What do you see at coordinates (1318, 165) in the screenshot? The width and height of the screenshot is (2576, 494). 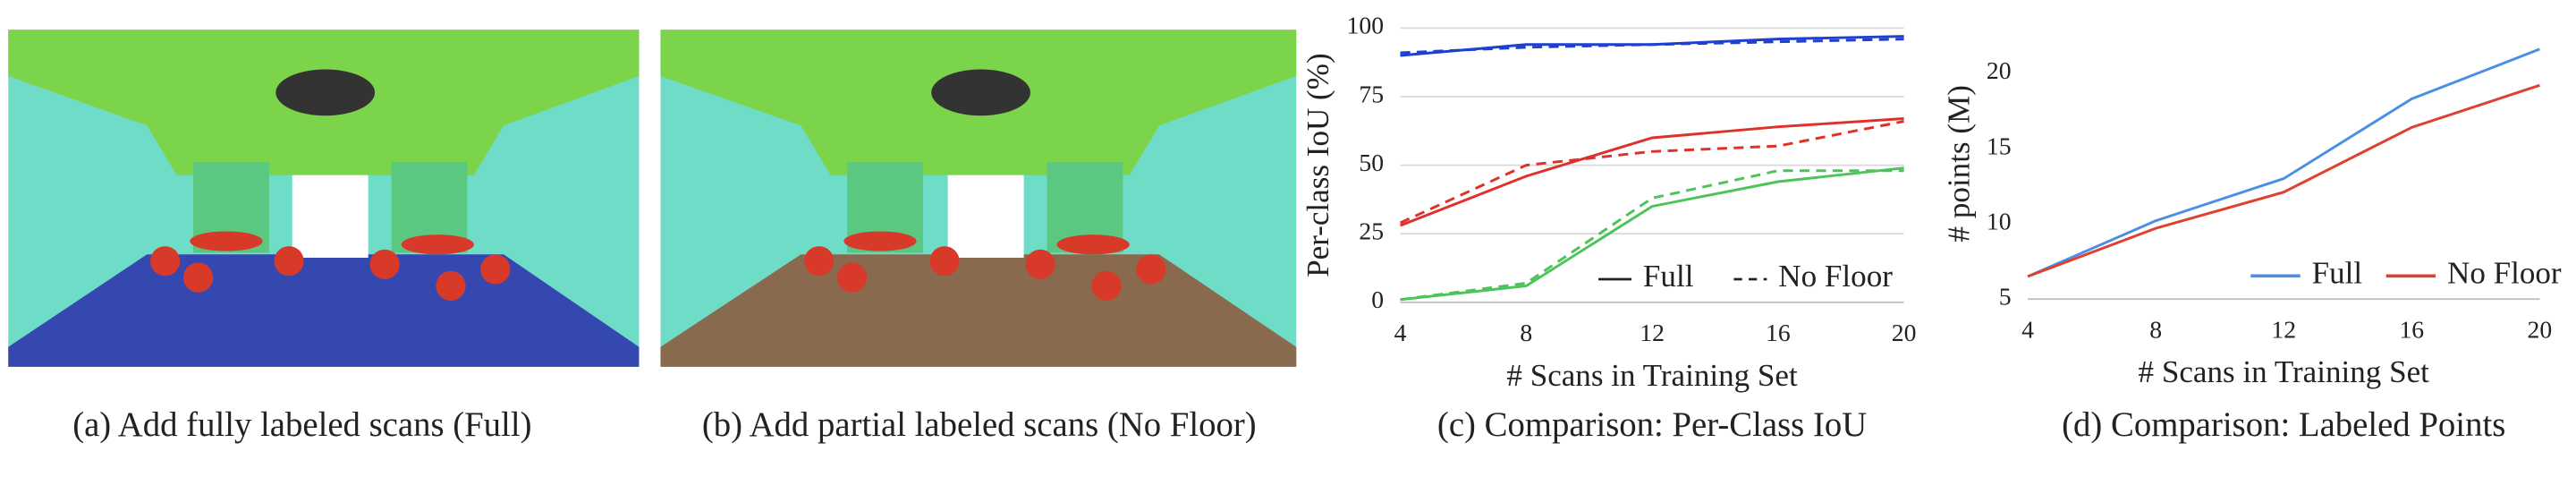 I see `y-axis-title: Per-class IoU (%)` at bounding box center [1318, 165].